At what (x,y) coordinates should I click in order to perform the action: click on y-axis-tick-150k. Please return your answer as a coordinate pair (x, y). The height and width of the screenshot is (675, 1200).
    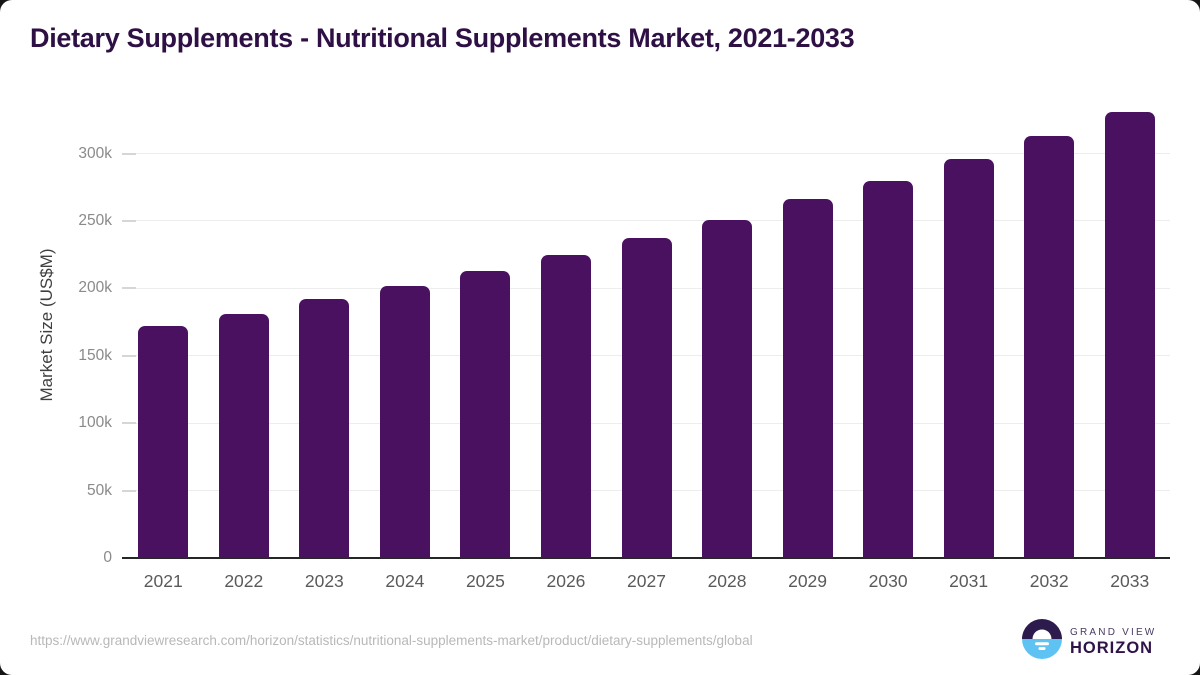
    Looking at the image, I should click on (129, 355).